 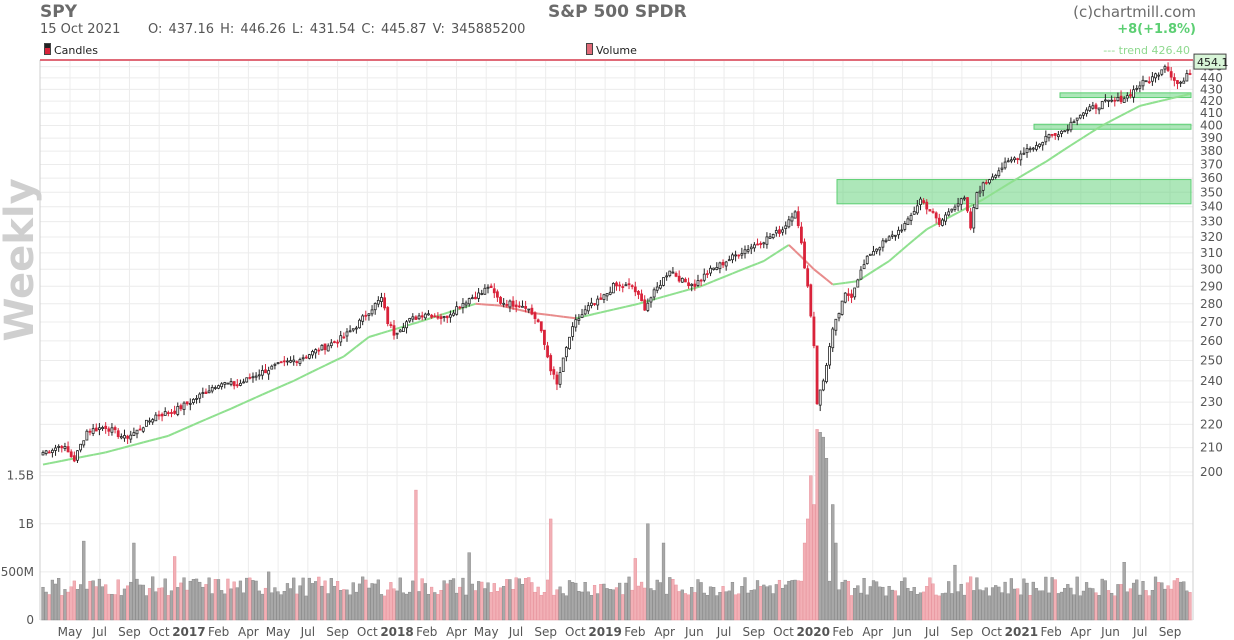 What do you see at coordinates (575, 632) in the screenshot?
I see `time-tick-label: Oct` at bounding box center [575, 632].